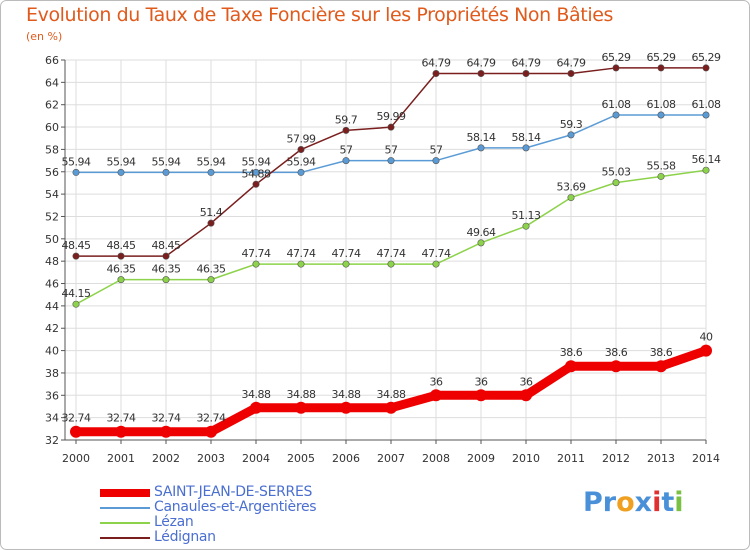 Image resolution: width=750 pixels, height=550 pixels. I want to click on x-tick-label: 2011, so click(571, 458).